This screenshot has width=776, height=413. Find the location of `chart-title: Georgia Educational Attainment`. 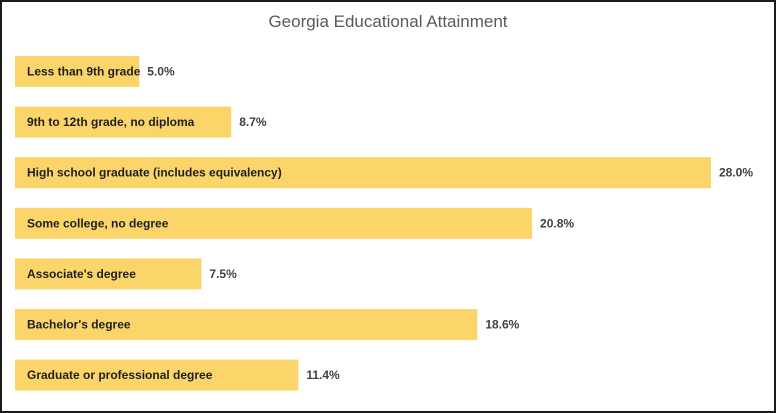

chart-title: Georgia Educational Attainment is located at coordinates (388, 21).